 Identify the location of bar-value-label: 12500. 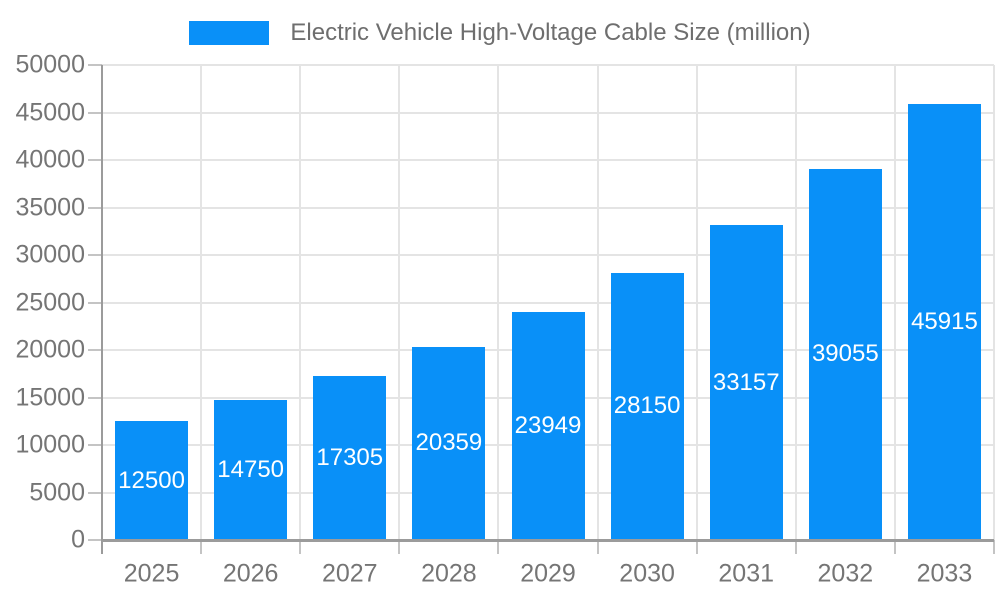
(151, 480).